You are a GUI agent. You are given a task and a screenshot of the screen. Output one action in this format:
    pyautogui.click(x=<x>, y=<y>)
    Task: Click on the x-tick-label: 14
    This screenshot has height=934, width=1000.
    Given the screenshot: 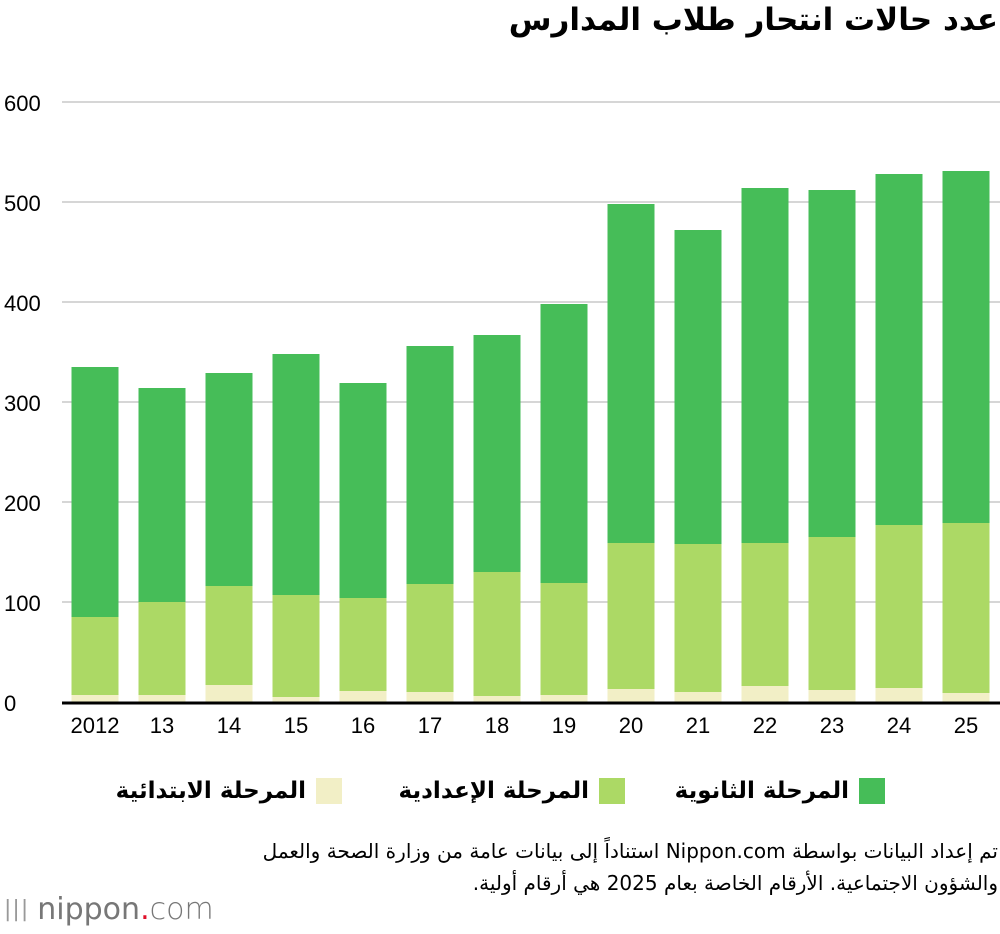 What is the action you would take?
    pyautogui.click(x=229, y=725)
    